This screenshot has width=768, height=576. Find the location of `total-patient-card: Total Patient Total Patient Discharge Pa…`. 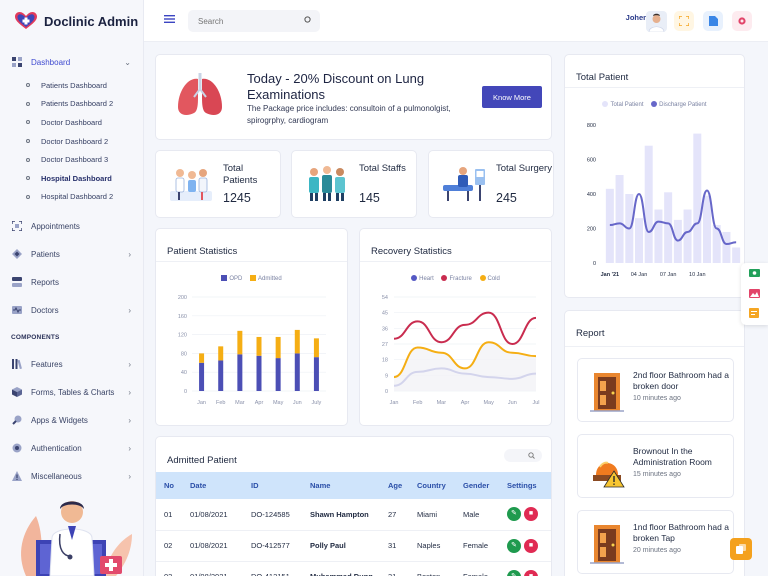

total-patient-card: Total Patient Total Patient Discharge Pa… is located at coordinates (654, 176).